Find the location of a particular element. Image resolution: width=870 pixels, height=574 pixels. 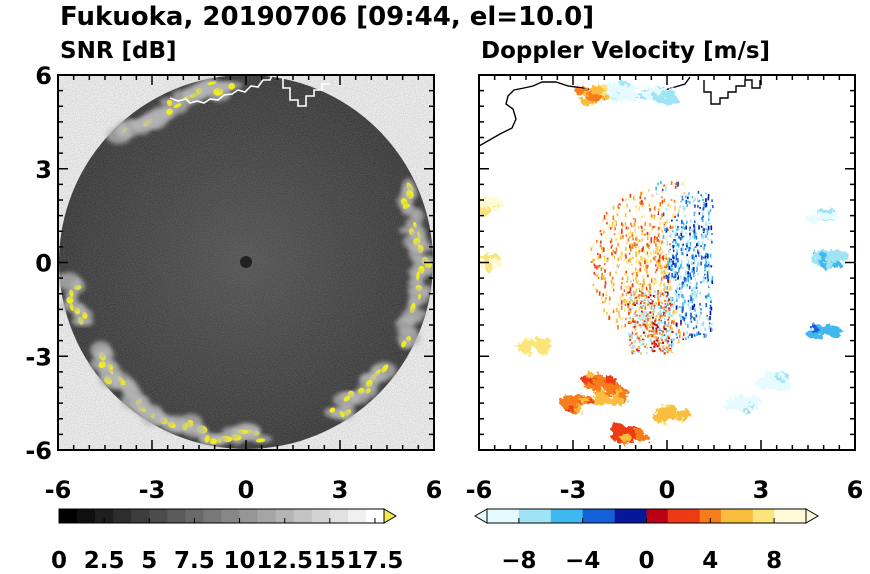

colorbar-label: −8 is located at coordinates (518, 559).